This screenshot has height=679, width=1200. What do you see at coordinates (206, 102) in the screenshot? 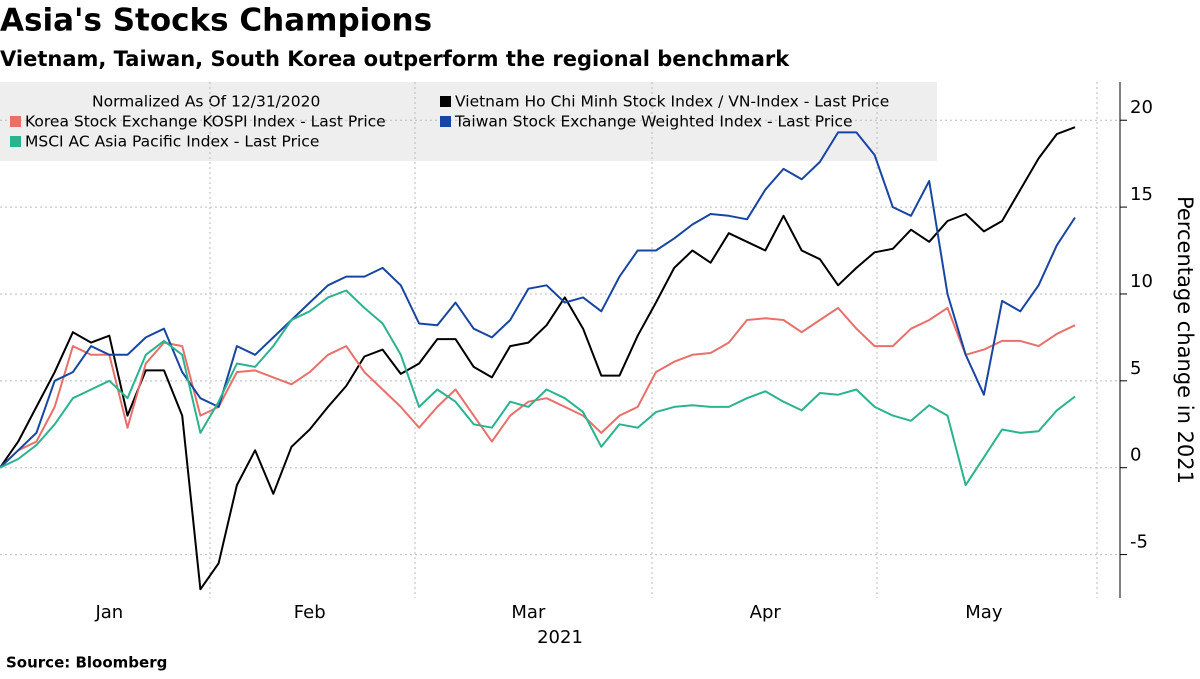
I see `legend-title: Normalized As Of 12/31/2020` at bounding box center [206, 102].